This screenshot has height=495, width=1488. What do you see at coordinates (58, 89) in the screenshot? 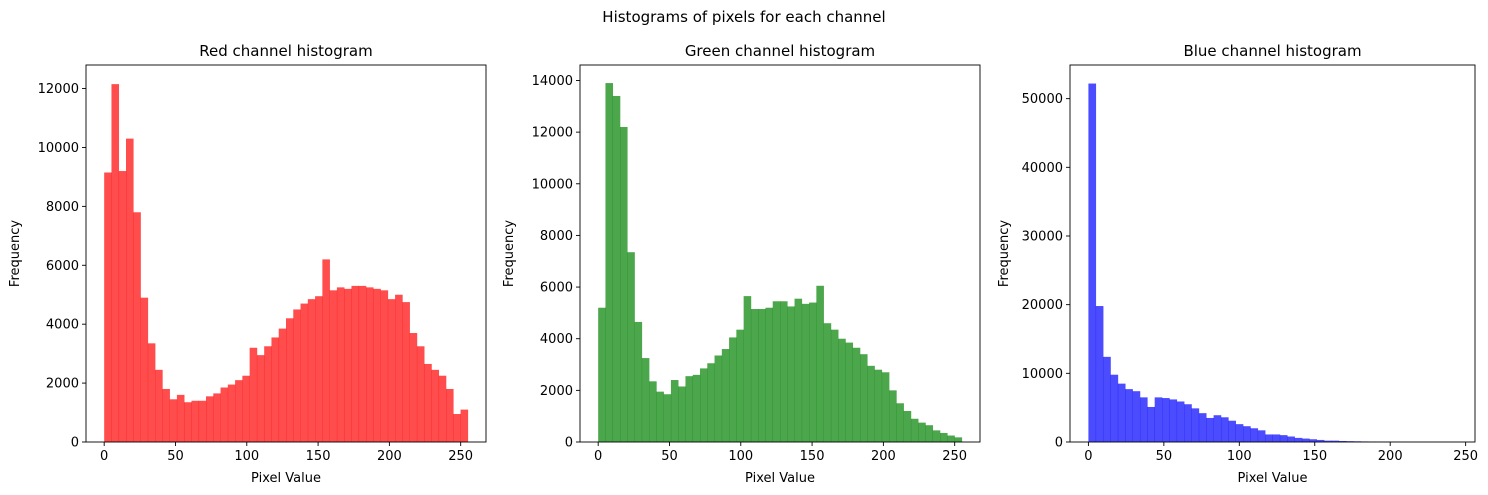
I see `red-y-tick-label: 12000` at bounding box center [58, 89].